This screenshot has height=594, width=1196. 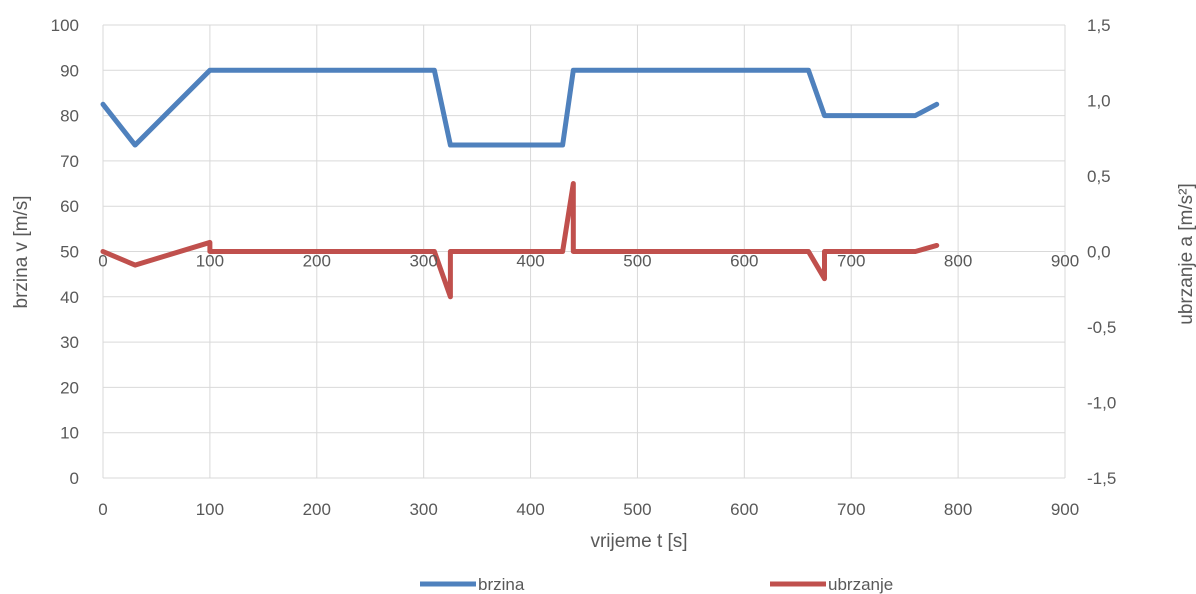 What do you see at coordinates (423, 509) in the screenshot?
I see `x-tick-label: 300` at bounding box center [423, 509].